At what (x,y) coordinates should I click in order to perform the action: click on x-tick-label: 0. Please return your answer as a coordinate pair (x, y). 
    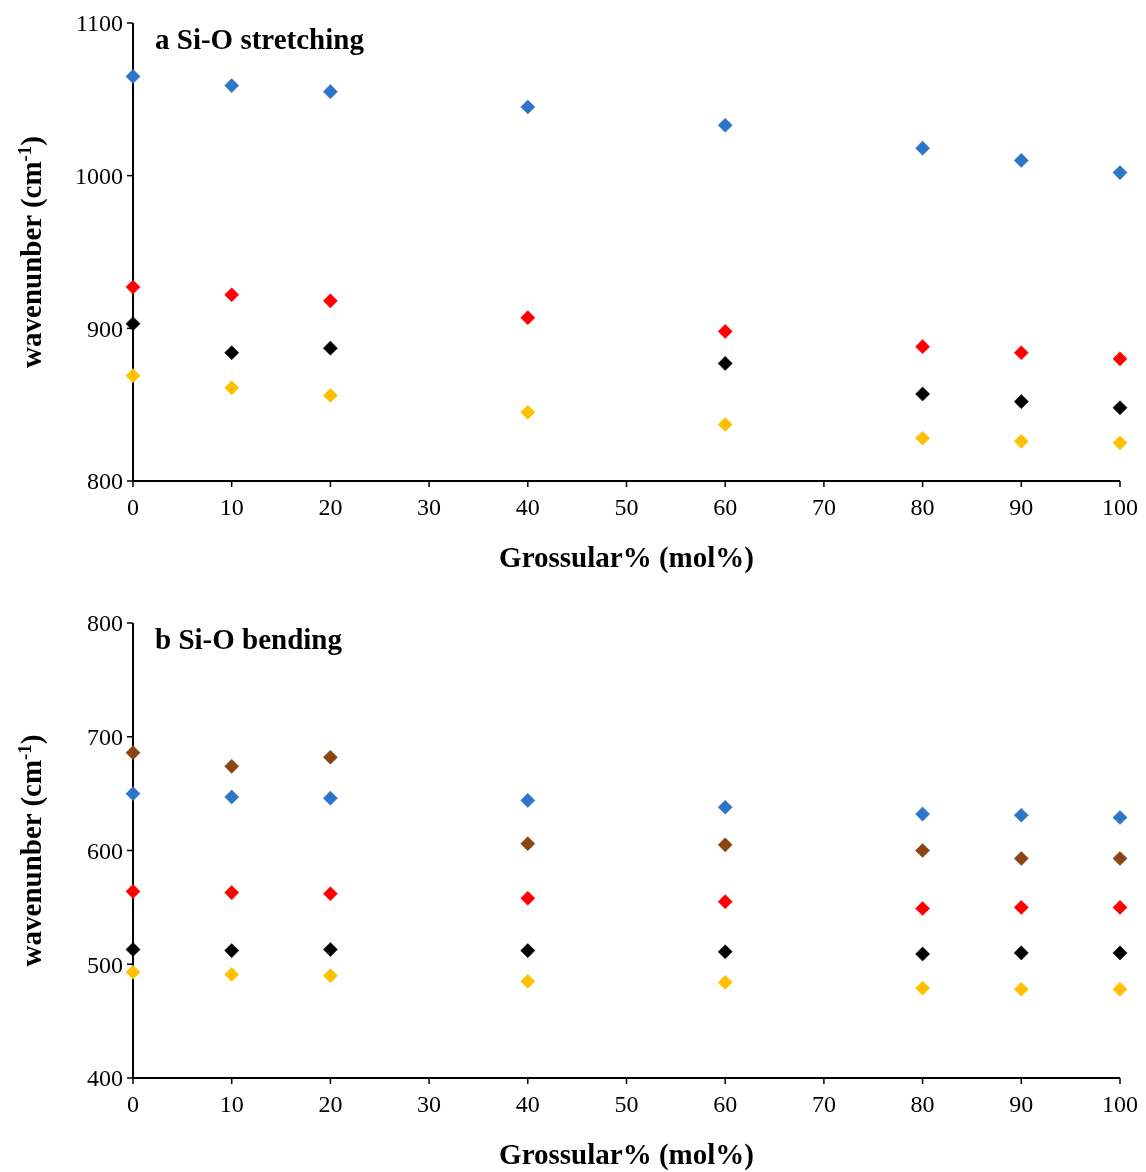
    Looking at the image, I should click on (133, 507).